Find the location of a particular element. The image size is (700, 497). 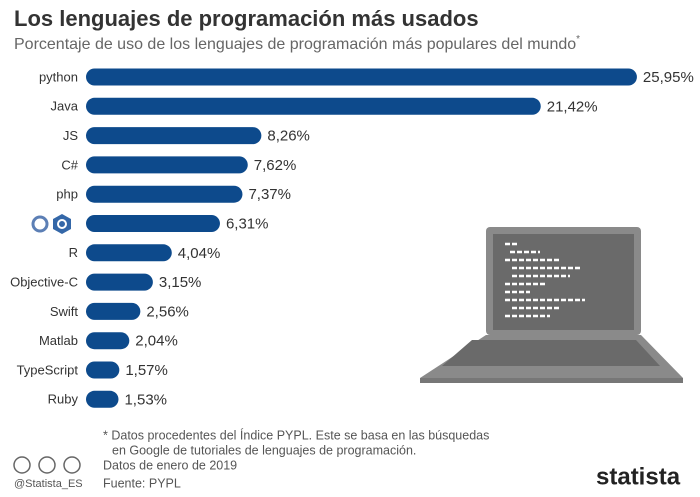

value-label: 7,62% is located at coordinates (275, 165).